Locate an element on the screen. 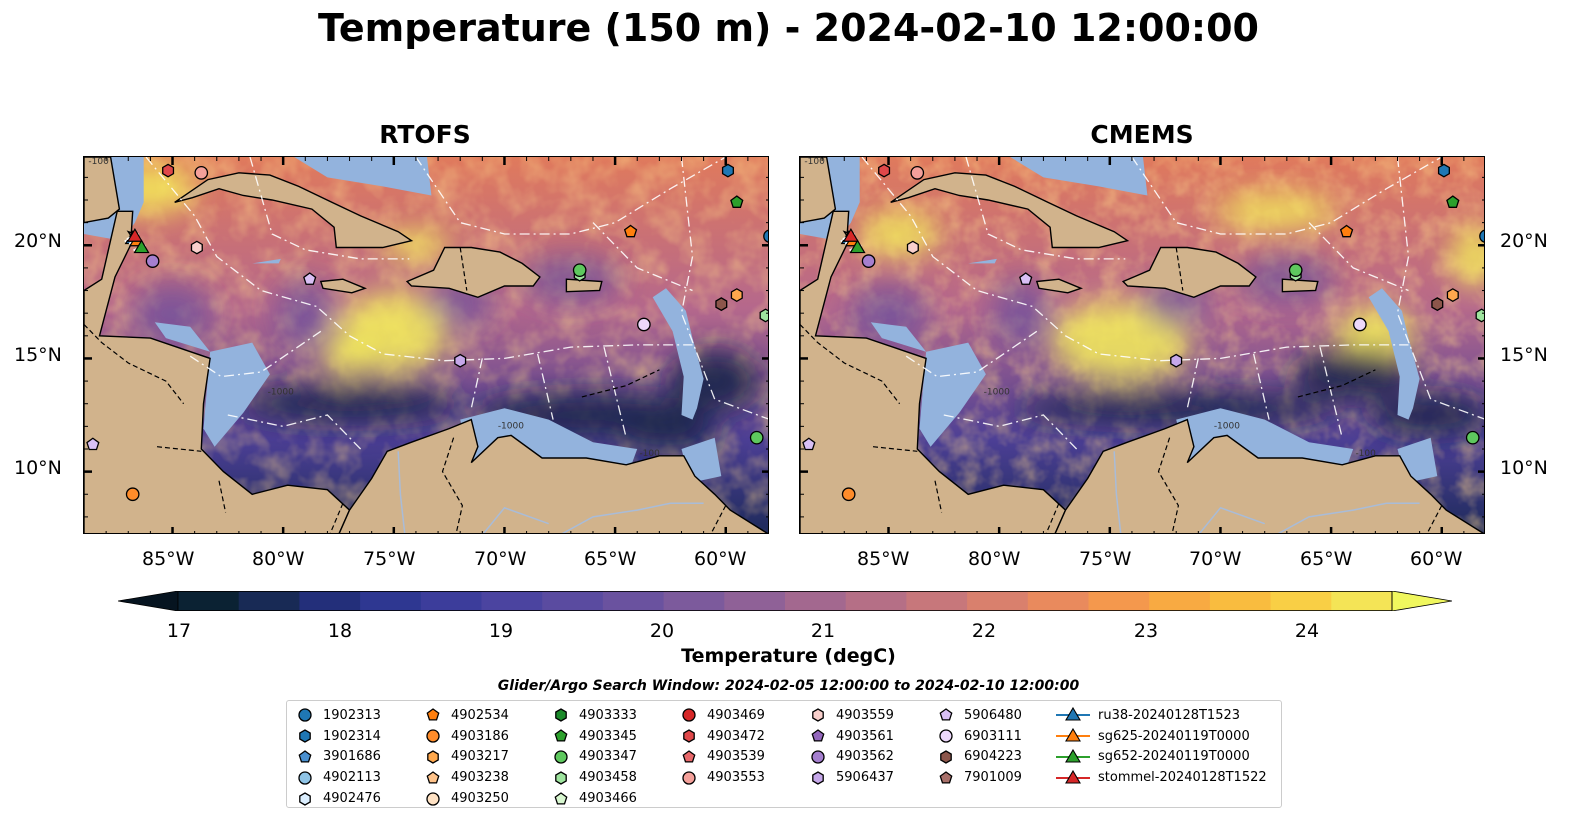 The width and height of the screenshot is (1577, 826). lat-tick-left-15n: 15°N is located at coordinates (38, 355).